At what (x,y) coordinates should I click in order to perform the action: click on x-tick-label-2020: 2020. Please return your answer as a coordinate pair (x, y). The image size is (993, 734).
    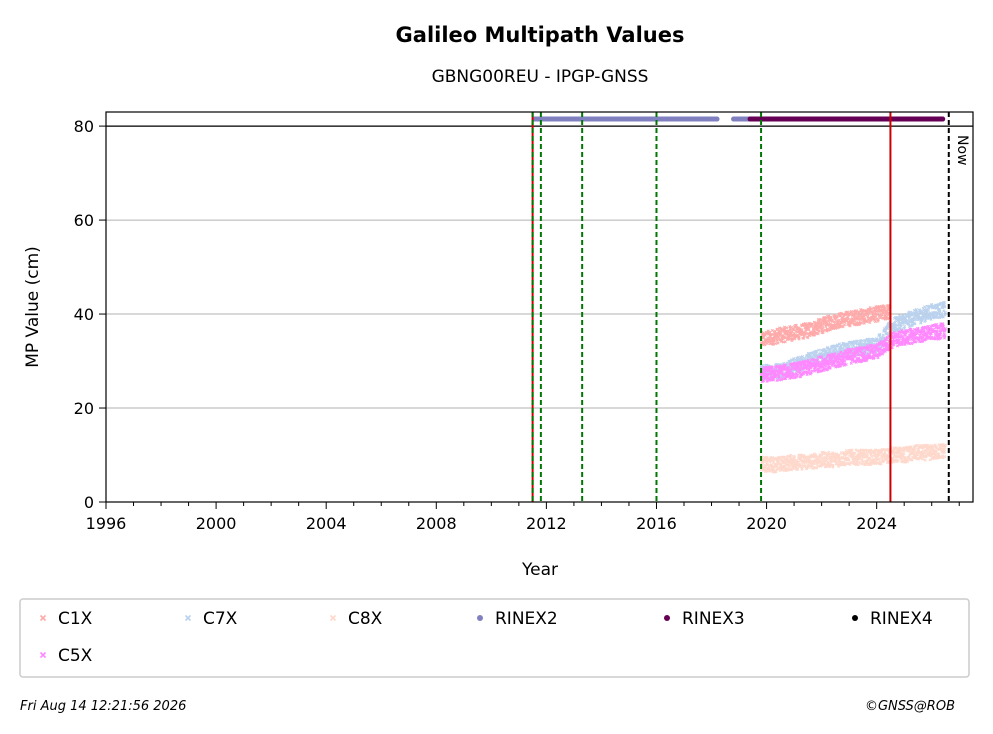
    Looking at the image, I should click on (766, 523).